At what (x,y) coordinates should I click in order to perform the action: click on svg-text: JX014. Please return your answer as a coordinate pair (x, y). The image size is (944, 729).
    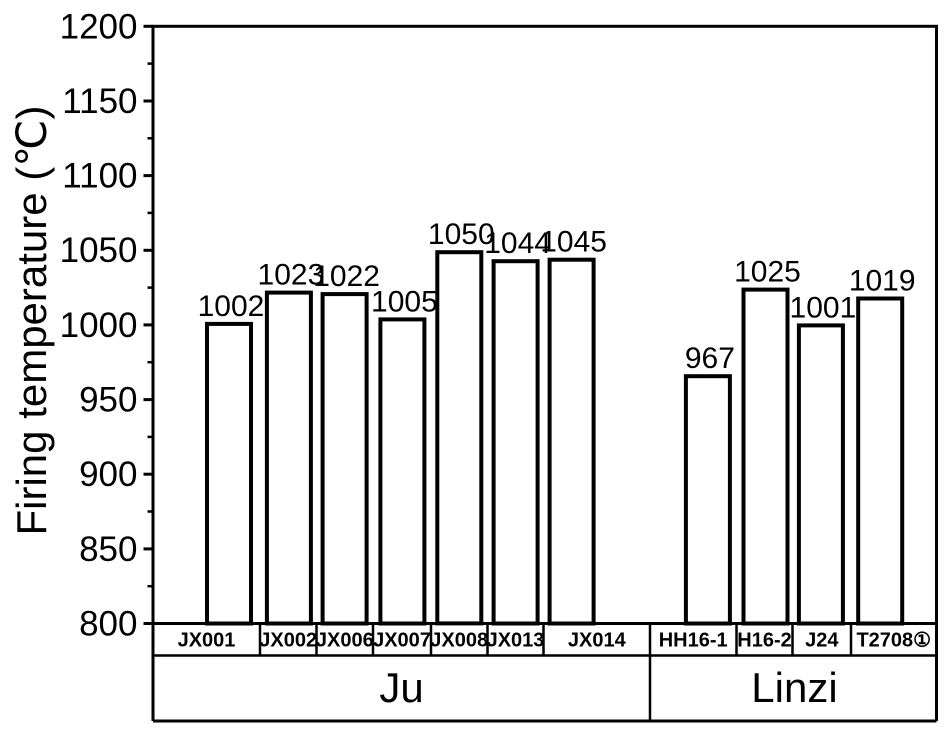
    Looking at the image, I should click on (597, 641).